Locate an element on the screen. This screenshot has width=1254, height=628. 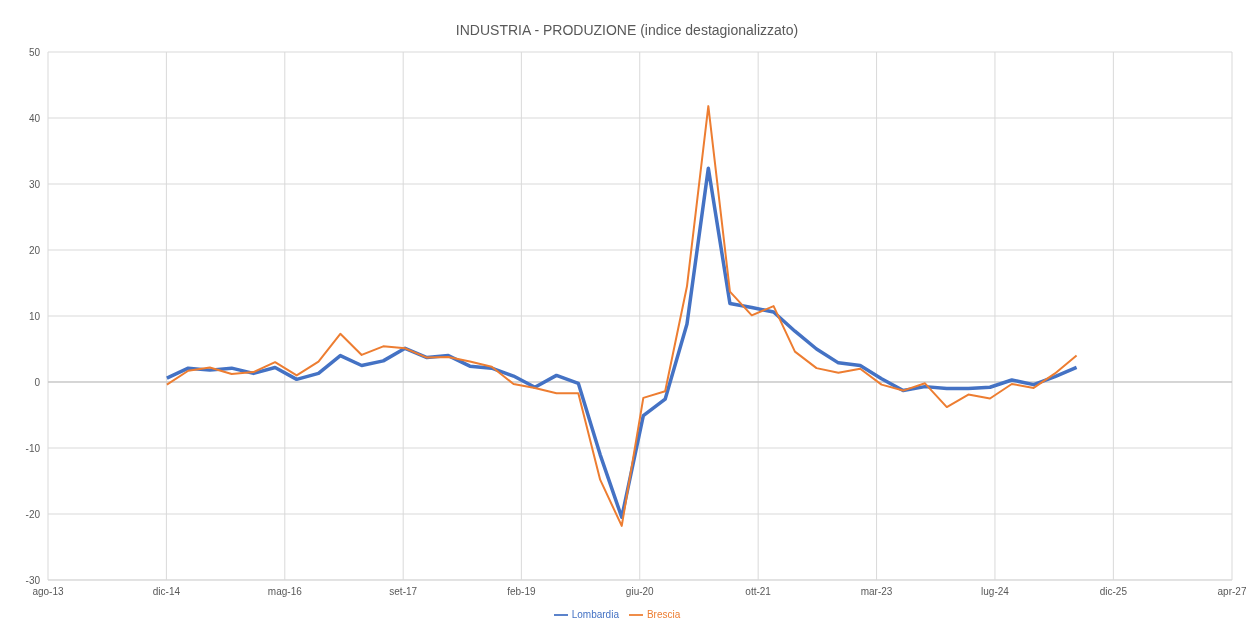
y-tick-label: -10 is located at coordinates (33, 448).